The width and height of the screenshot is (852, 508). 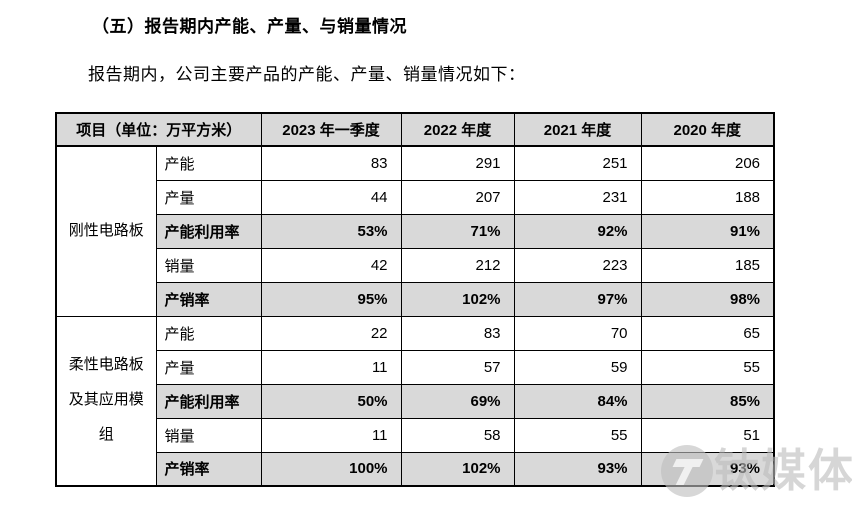 What do you see at coordinates (707, 129) in the screenshot?
I see `header-cell-2020: 2020 年度` at bounding box center [707, 129].